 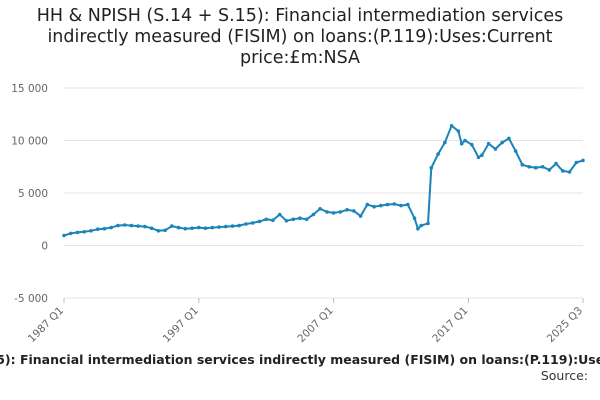 What do you see at coordinates (44, 247) in the screenshot?
I see `y-tick-label: 0` at bounding box center [44, 247].